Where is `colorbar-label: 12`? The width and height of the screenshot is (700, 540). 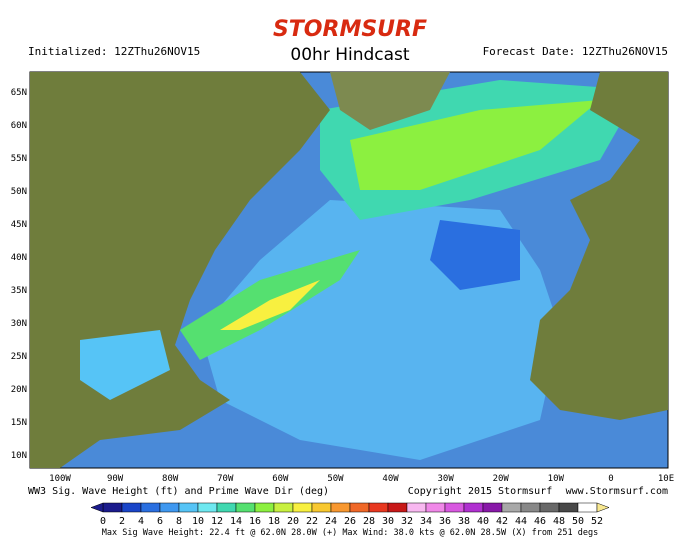
colorbar-label: 12 is located at coordinates (217, 521).